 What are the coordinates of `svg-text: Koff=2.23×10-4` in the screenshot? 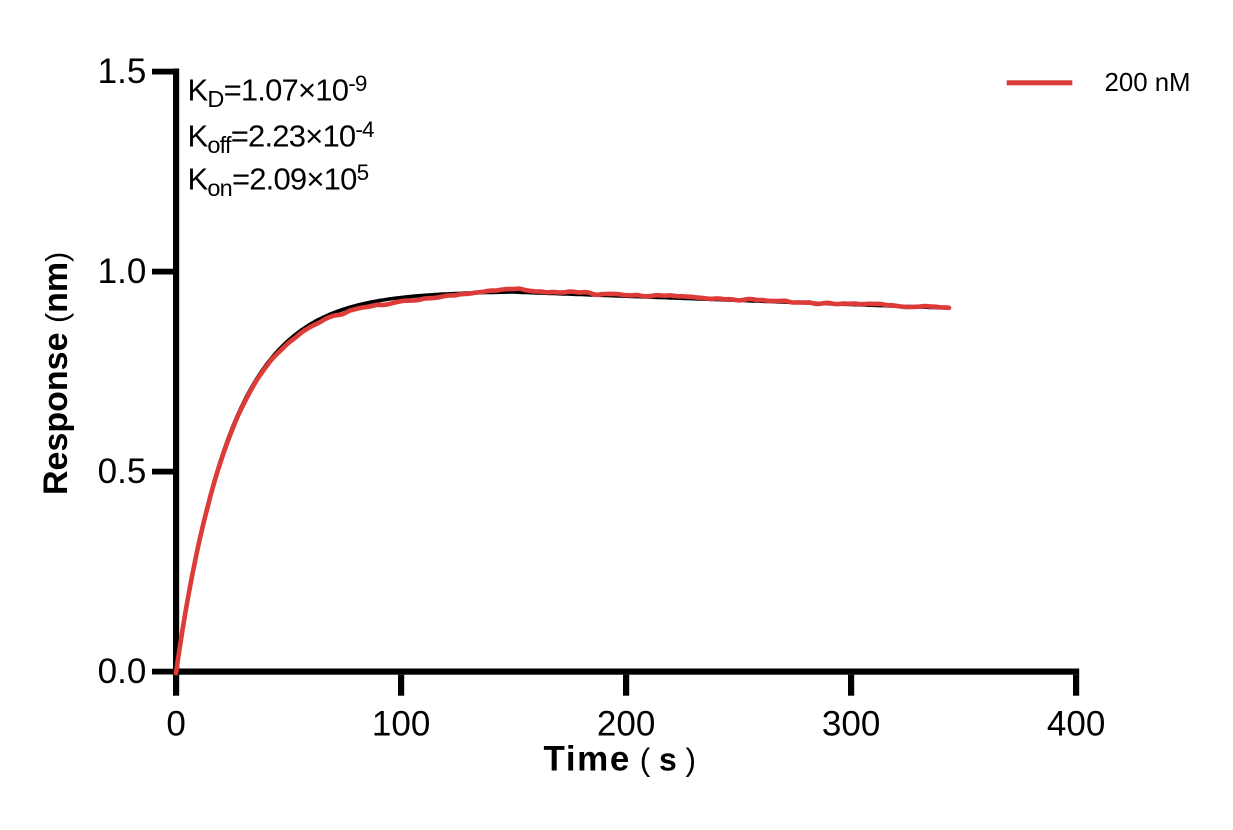 It's located at (281, 137).